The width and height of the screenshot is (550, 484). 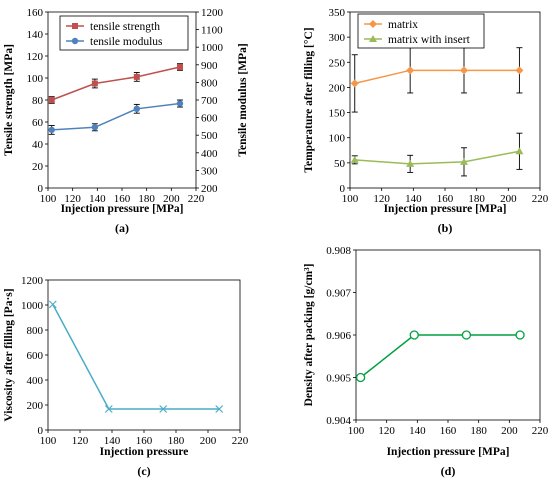 I want to click on legend-box, so click(x=421, y=31).